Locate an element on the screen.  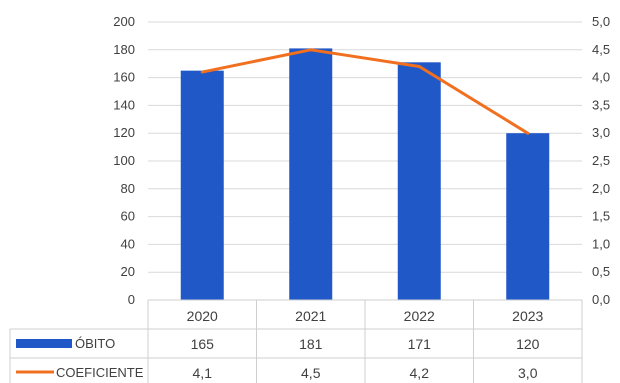
data-label-obito: 171 is located at coordinates (420, 344).